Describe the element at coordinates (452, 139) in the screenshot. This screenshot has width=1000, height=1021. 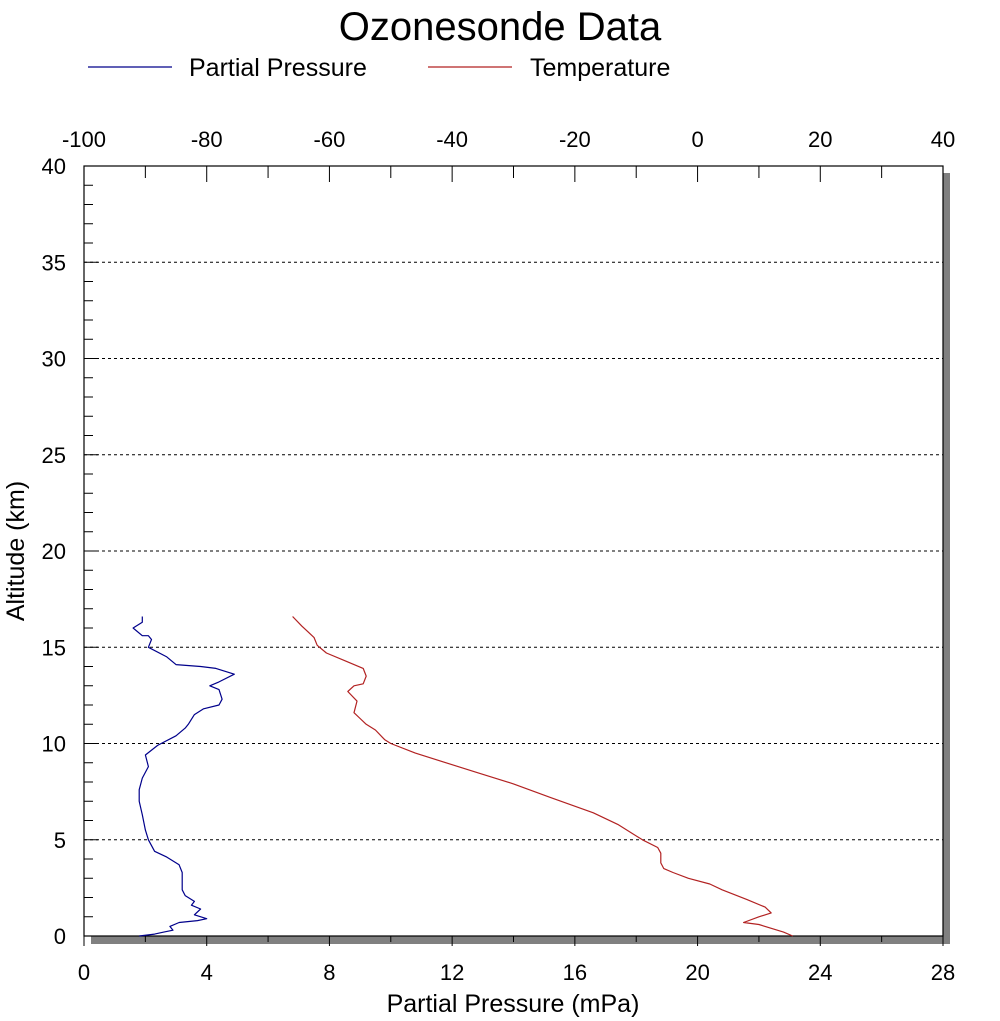
I see `x2-tick-label-3: -40` at that location.